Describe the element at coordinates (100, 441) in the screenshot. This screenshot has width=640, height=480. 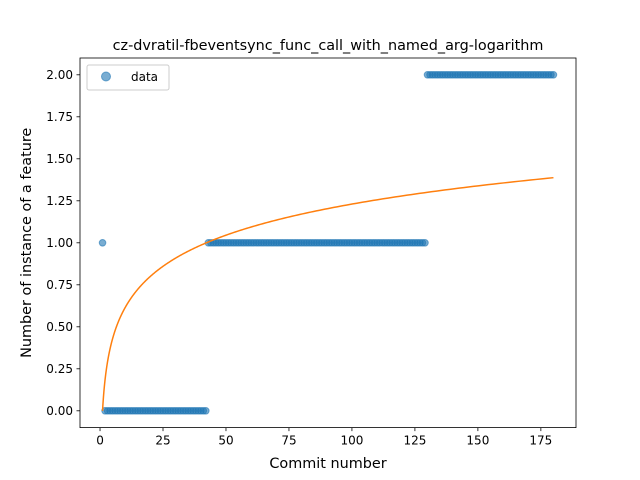
I see `x-tick-label: 0` at that location.